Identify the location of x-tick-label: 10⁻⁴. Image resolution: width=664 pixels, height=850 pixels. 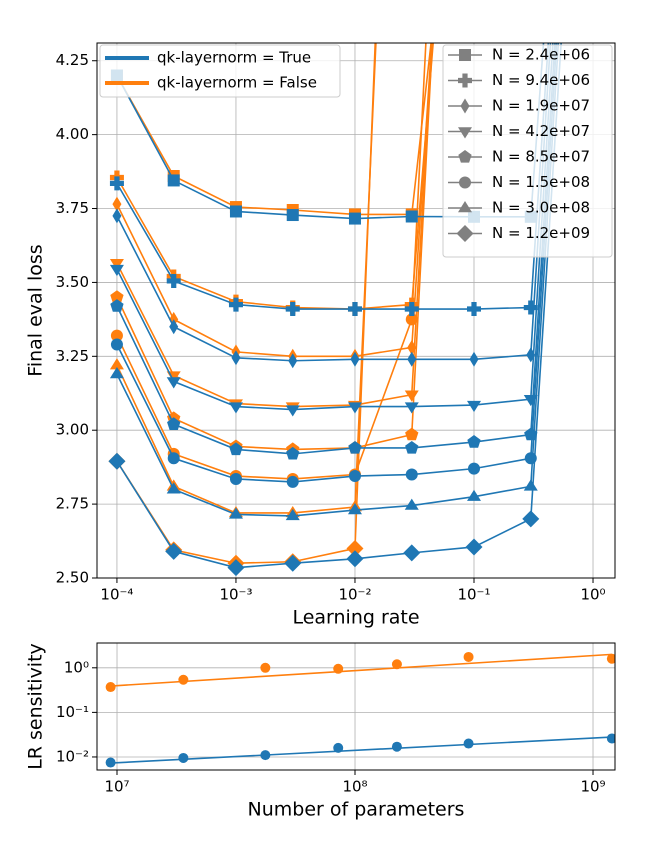
(116, 595).